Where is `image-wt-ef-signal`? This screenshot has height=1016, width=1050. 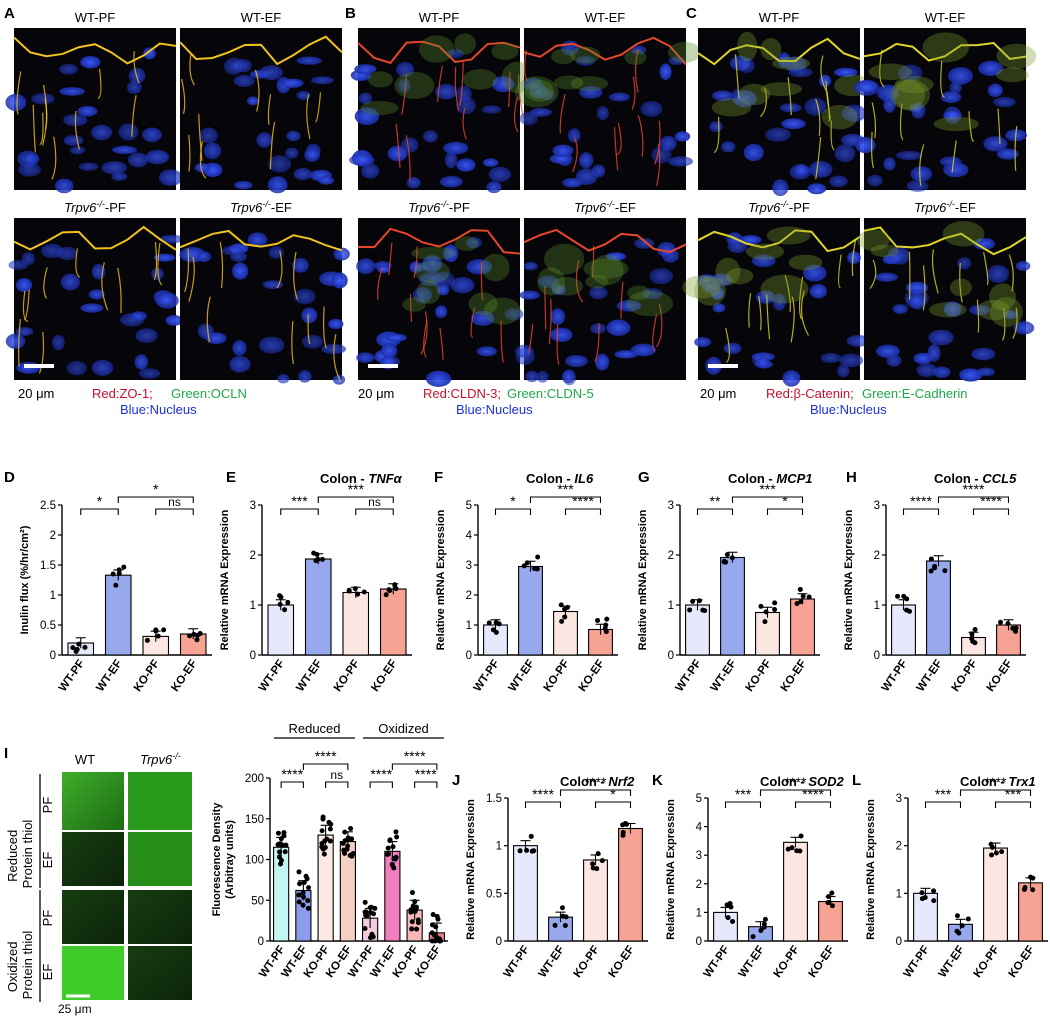
image-wt-ef-signal is located at coordinates (1012, 75).